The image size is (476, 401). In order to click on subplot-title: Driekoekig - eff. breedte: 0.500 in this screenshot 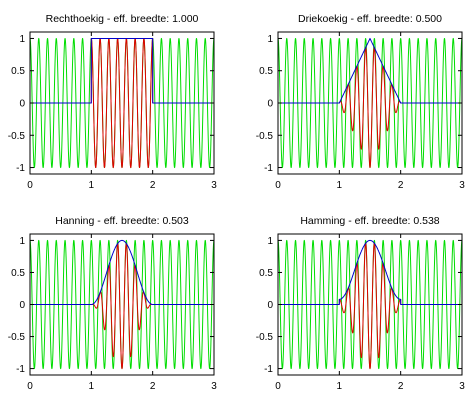, I will do `click(370, 19)`.